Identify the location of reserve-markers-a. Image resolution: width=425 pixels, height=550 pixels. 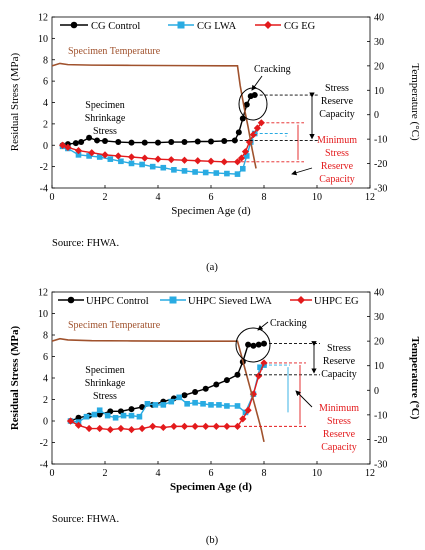
(276, 127).